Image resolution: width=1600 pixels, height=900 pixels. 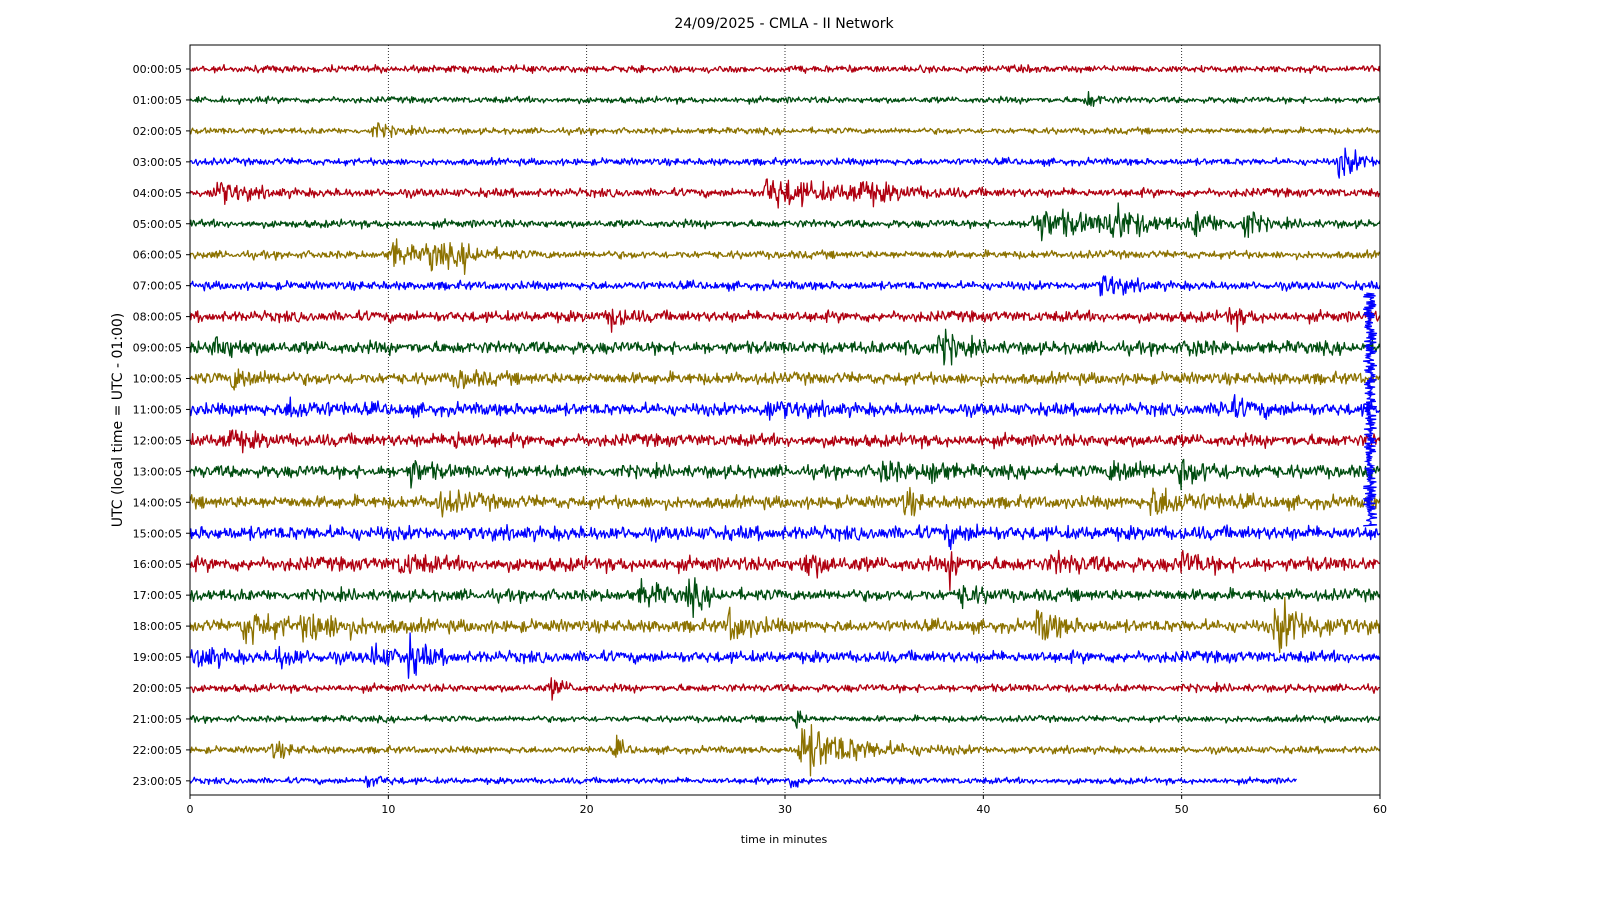 I want to click on y-tick-label: 20:00:05, so click(x=157, y=688).